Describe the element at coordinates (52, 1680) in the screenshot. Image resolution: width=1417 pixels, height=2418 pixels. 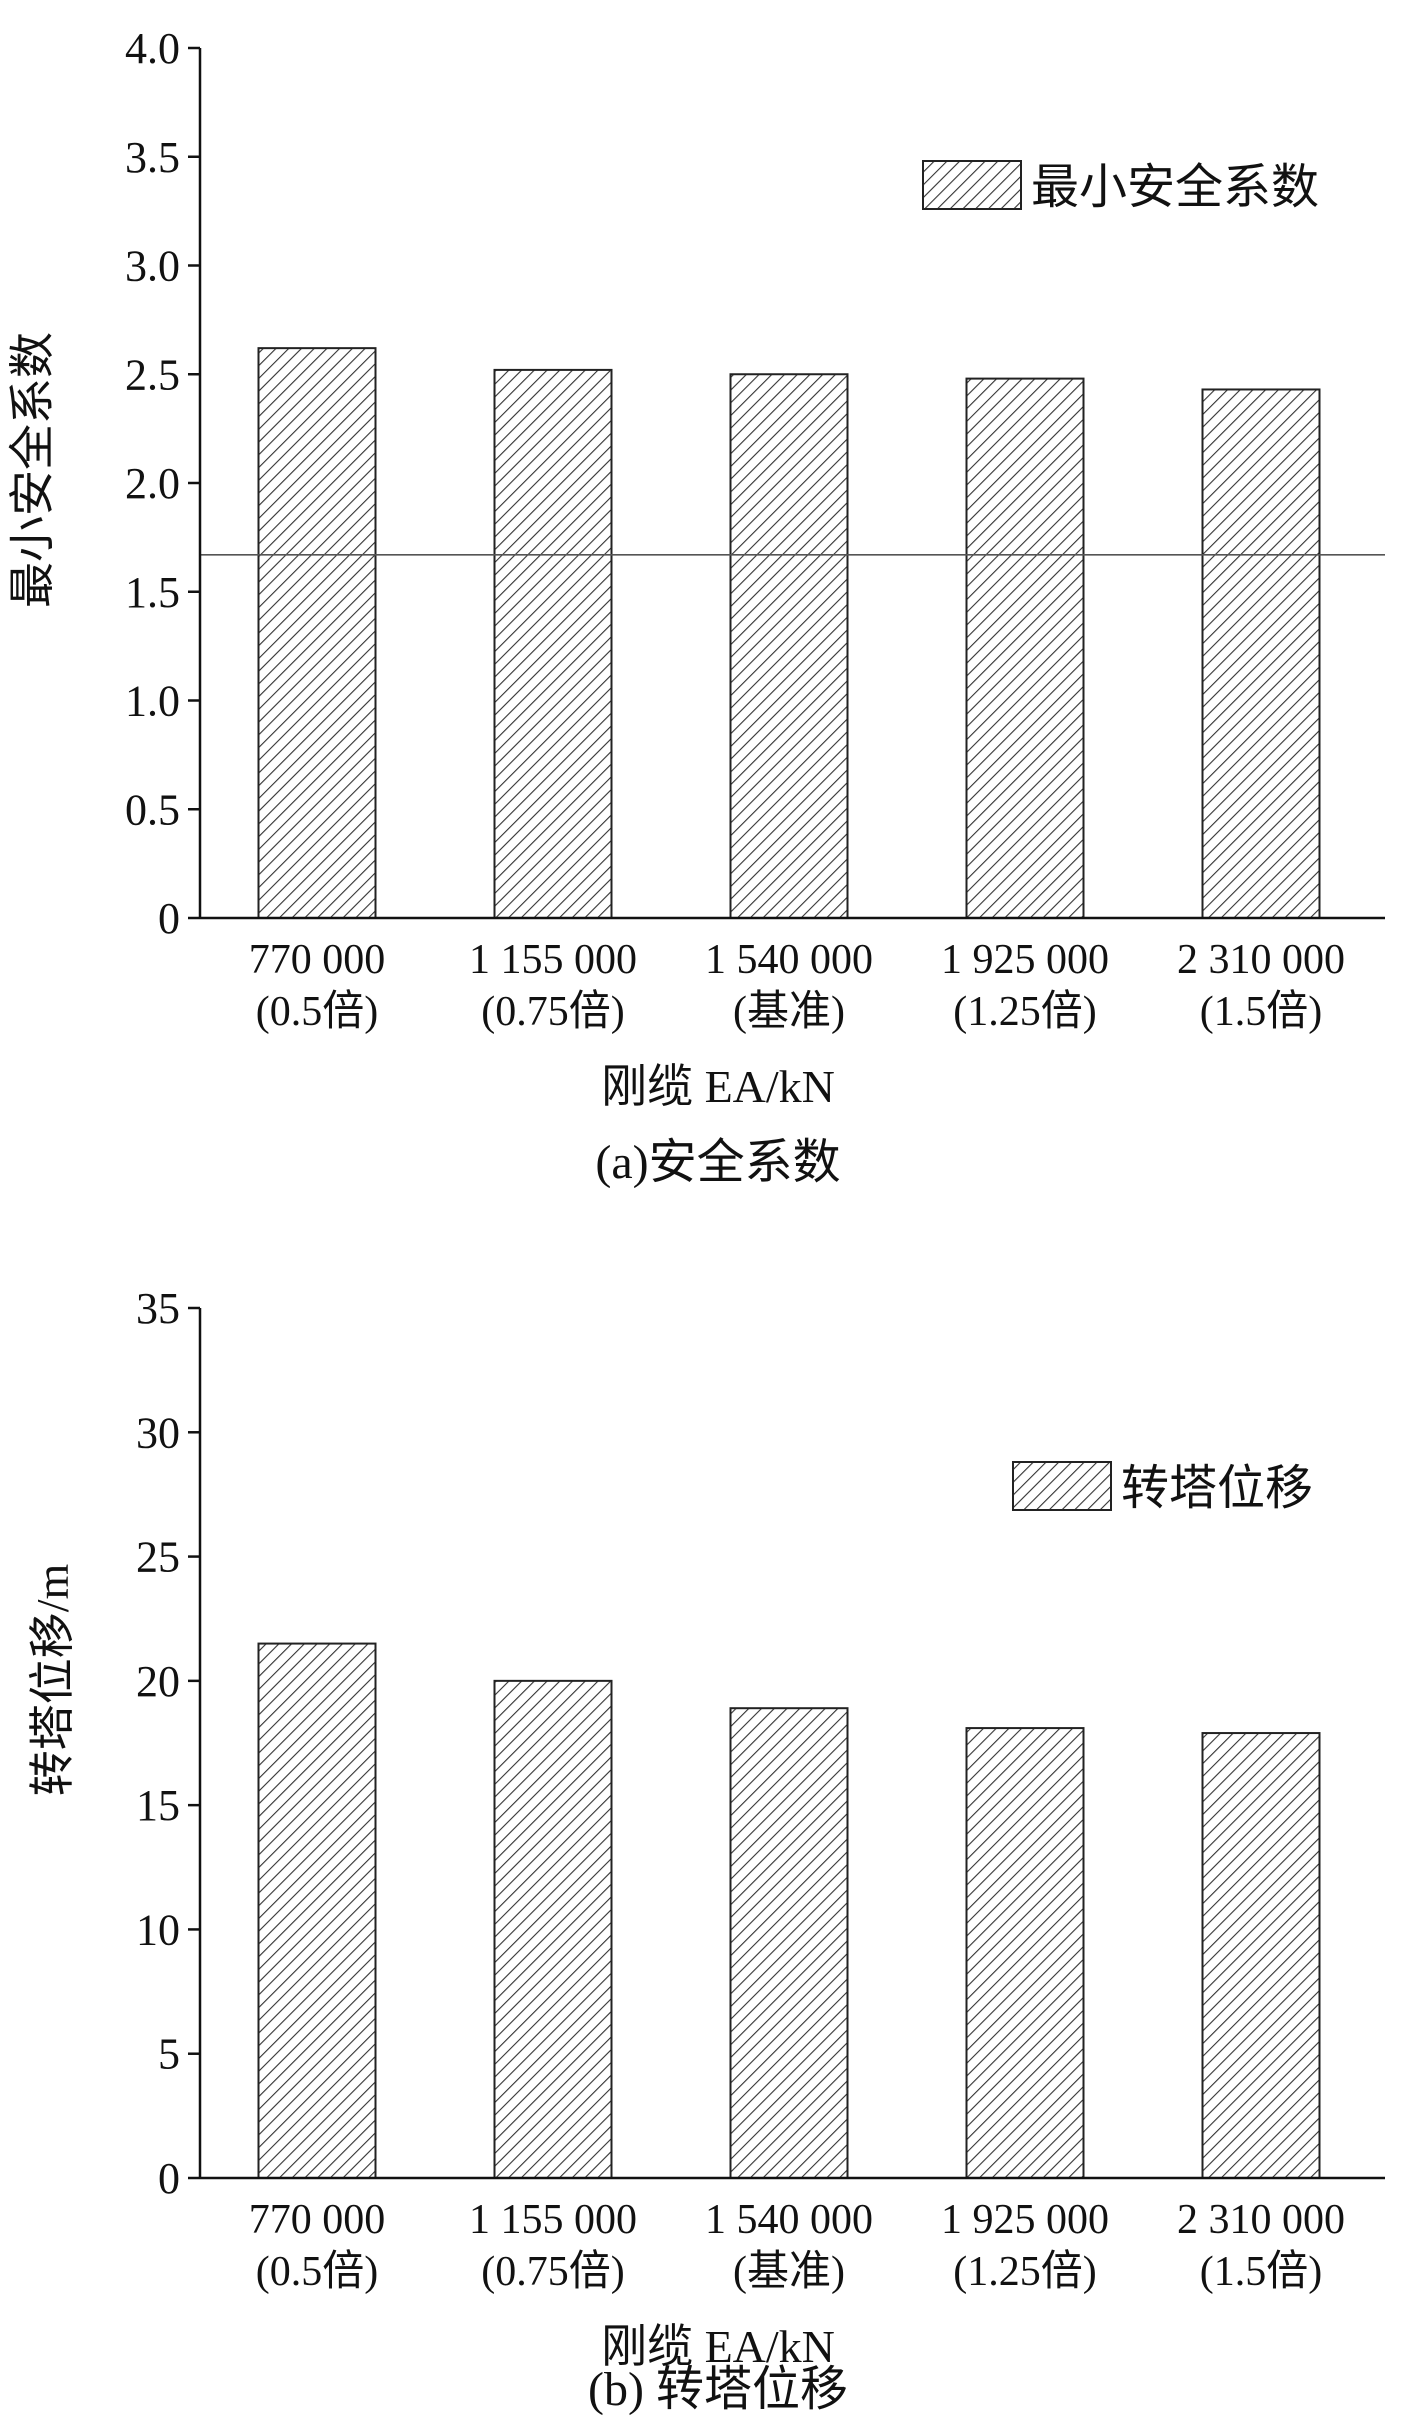
I see `y-axis-title: 转塔位移/m` at that location.